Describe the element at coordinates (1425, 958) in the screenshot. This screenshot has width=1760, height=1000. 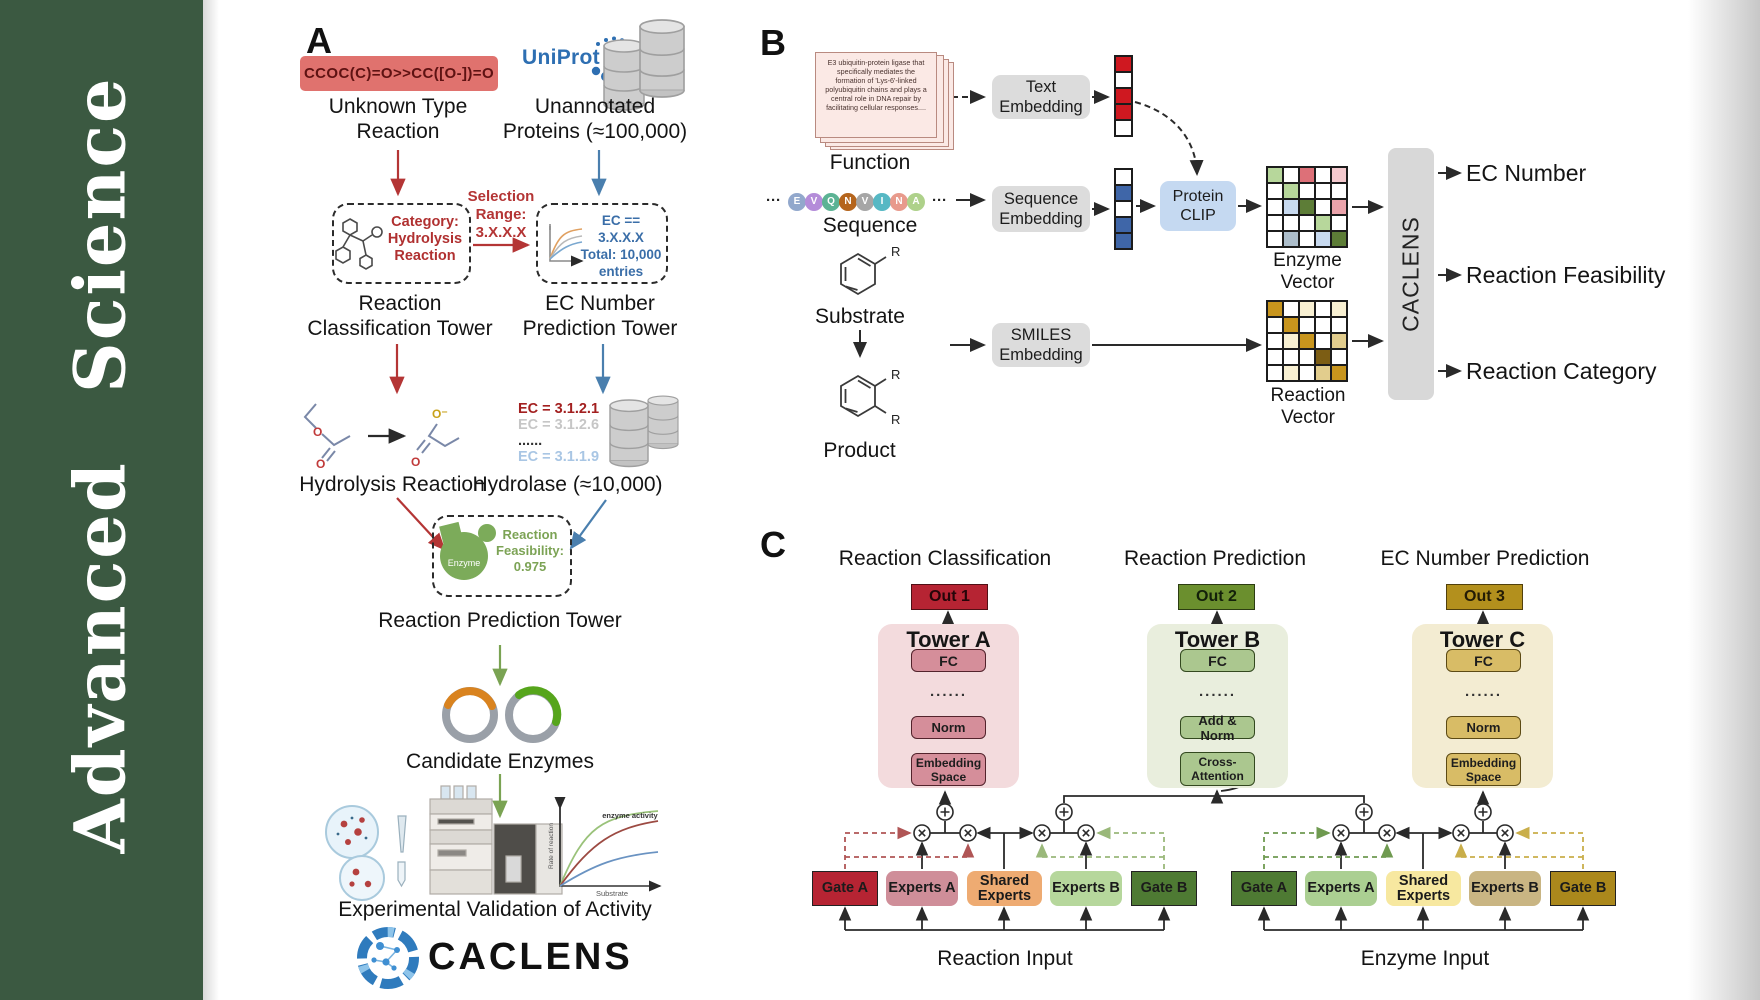
I see `enzyme-input-label: Enzyme Input` at that location.